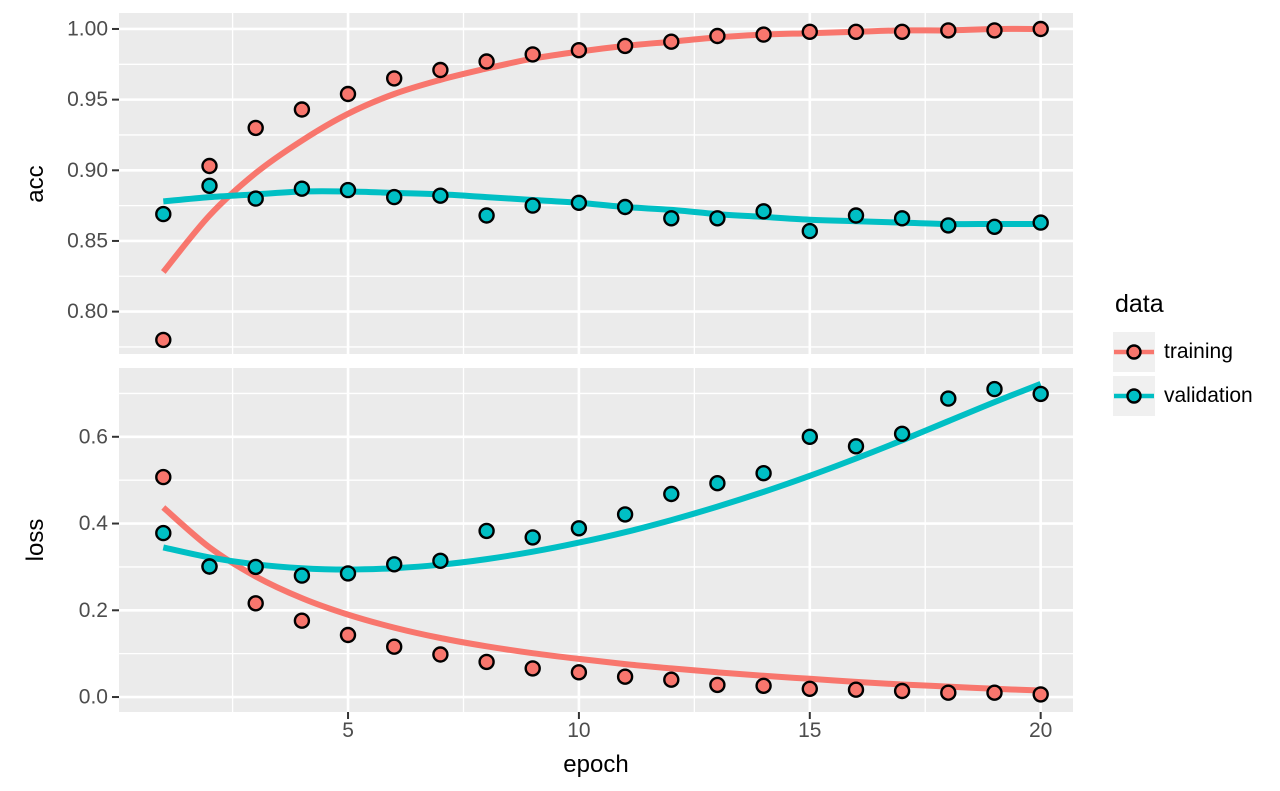 The height and width of the screenshot is (791, 1280). What do you see at coordinates (1040, 730) in the screenshot?
I see `x-tick-label: 20` at bounding box center [1040, 730].